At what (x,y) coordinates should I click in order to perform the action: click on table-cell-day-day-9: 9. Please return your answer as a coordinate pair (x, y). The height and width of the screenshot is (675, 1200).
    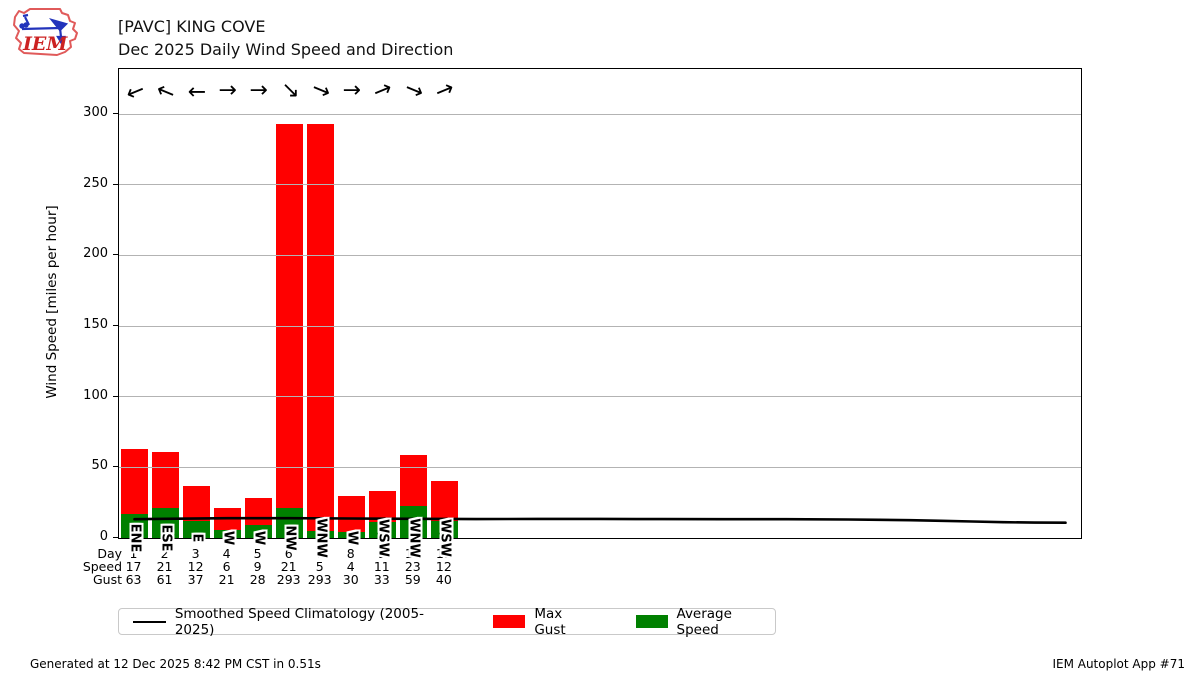
    Looking at the image, I should click on (381, 553).